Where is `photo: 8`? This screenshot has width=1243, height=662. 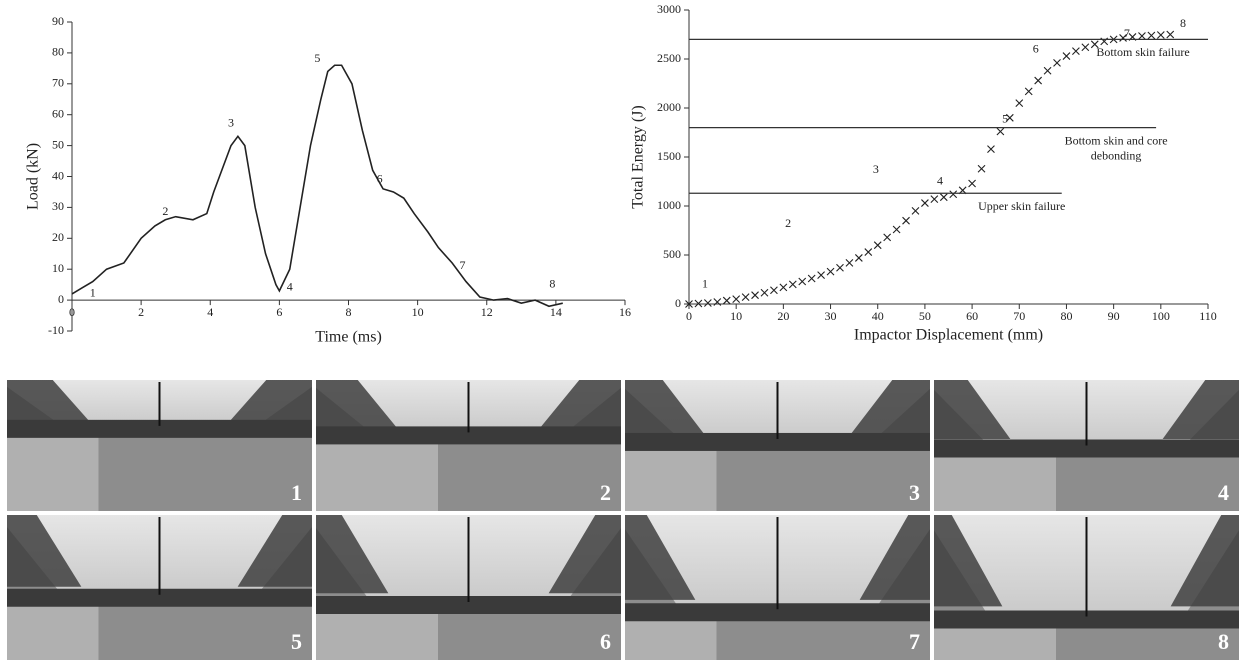 photo: 8 is located at coordinates (1086, 587).